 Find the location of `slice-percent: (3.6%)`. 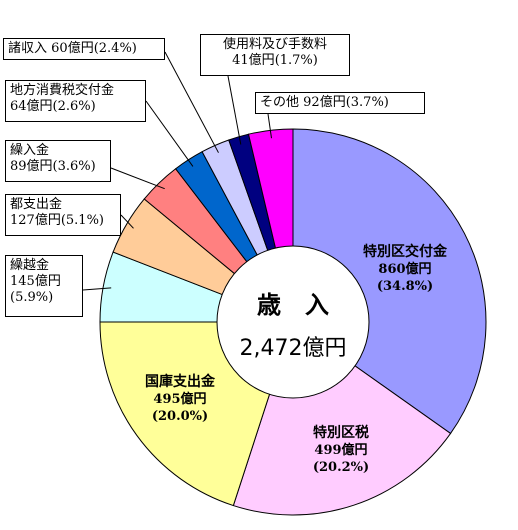

slice-percent: (3.6%) is located at coordinates (74, 166).